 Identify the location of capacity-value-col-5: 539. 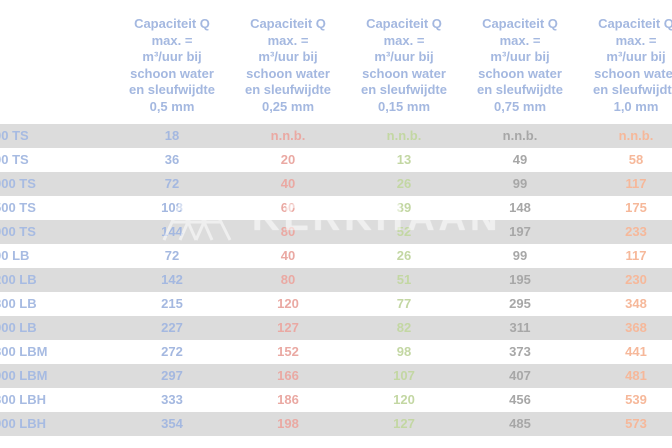
(636, 399).